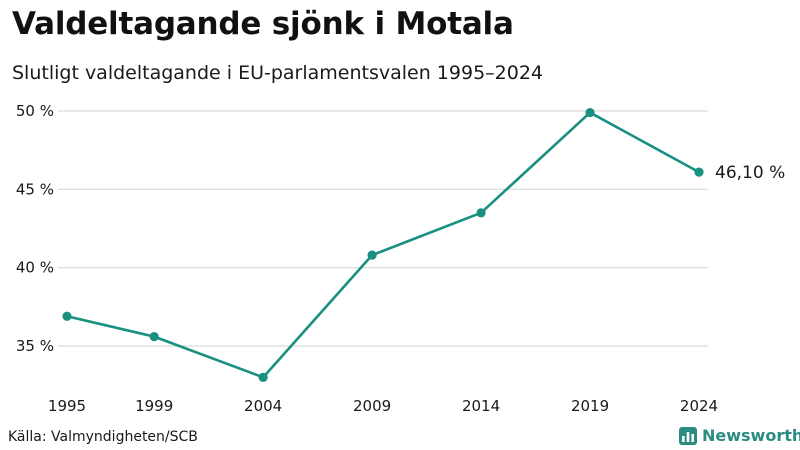 This screenshot has height=450, width=800. Describe the element at coordinates (154, 337) in the screenshot. I see `data-point-1999` at that location.